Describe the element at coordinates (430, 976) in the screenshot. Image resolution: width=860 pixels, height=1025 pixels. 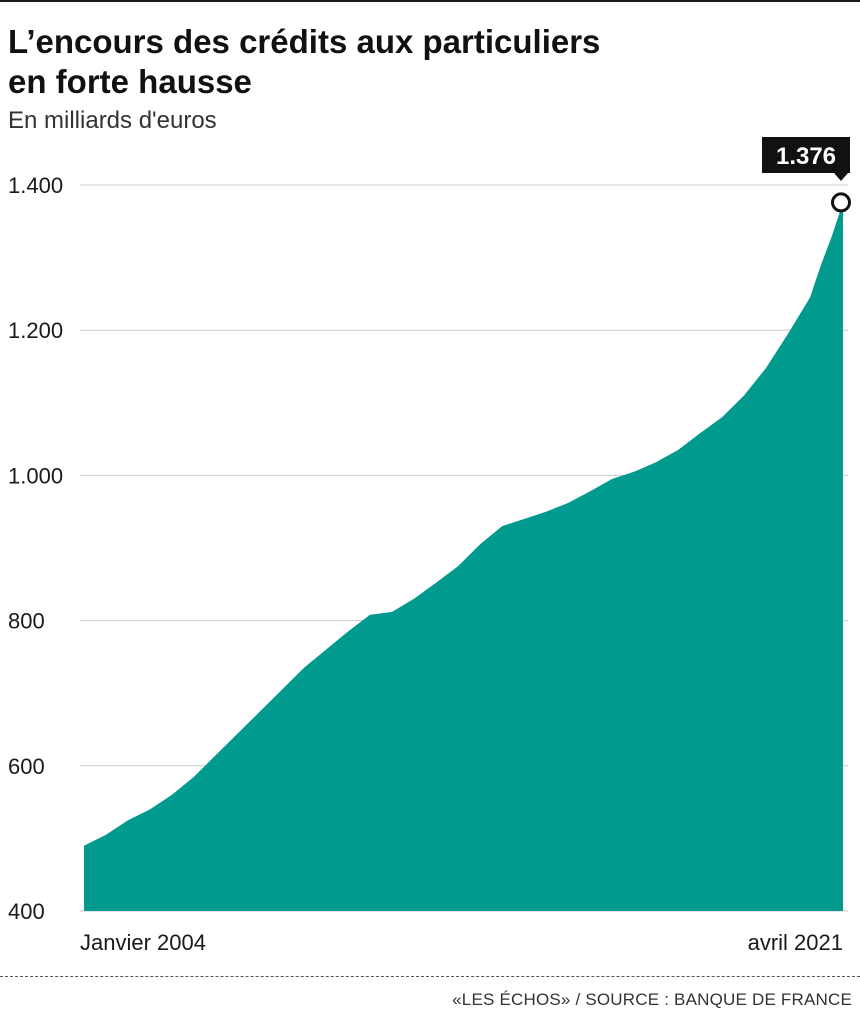
I see `footer-divider` at that location.